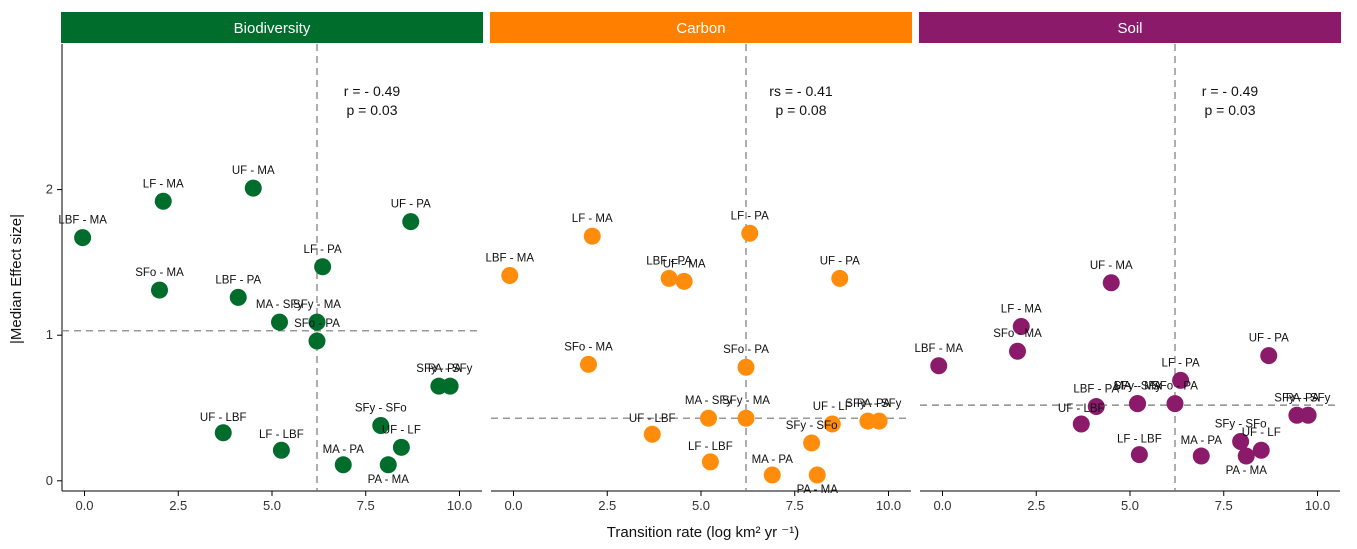  Describe the element at coordinates (49, 334) in the screenshot. I see `y-tick-label: 1` at that location.